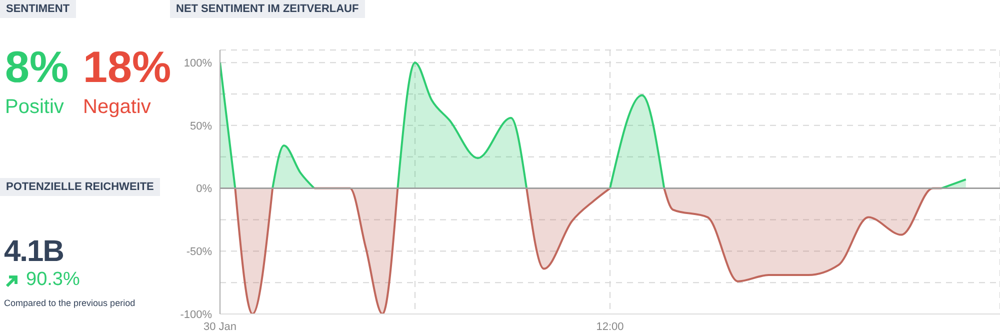 The height and width of the screenshot is (336, 1000). I want to click on text: 4.1B, so click(34, 251).